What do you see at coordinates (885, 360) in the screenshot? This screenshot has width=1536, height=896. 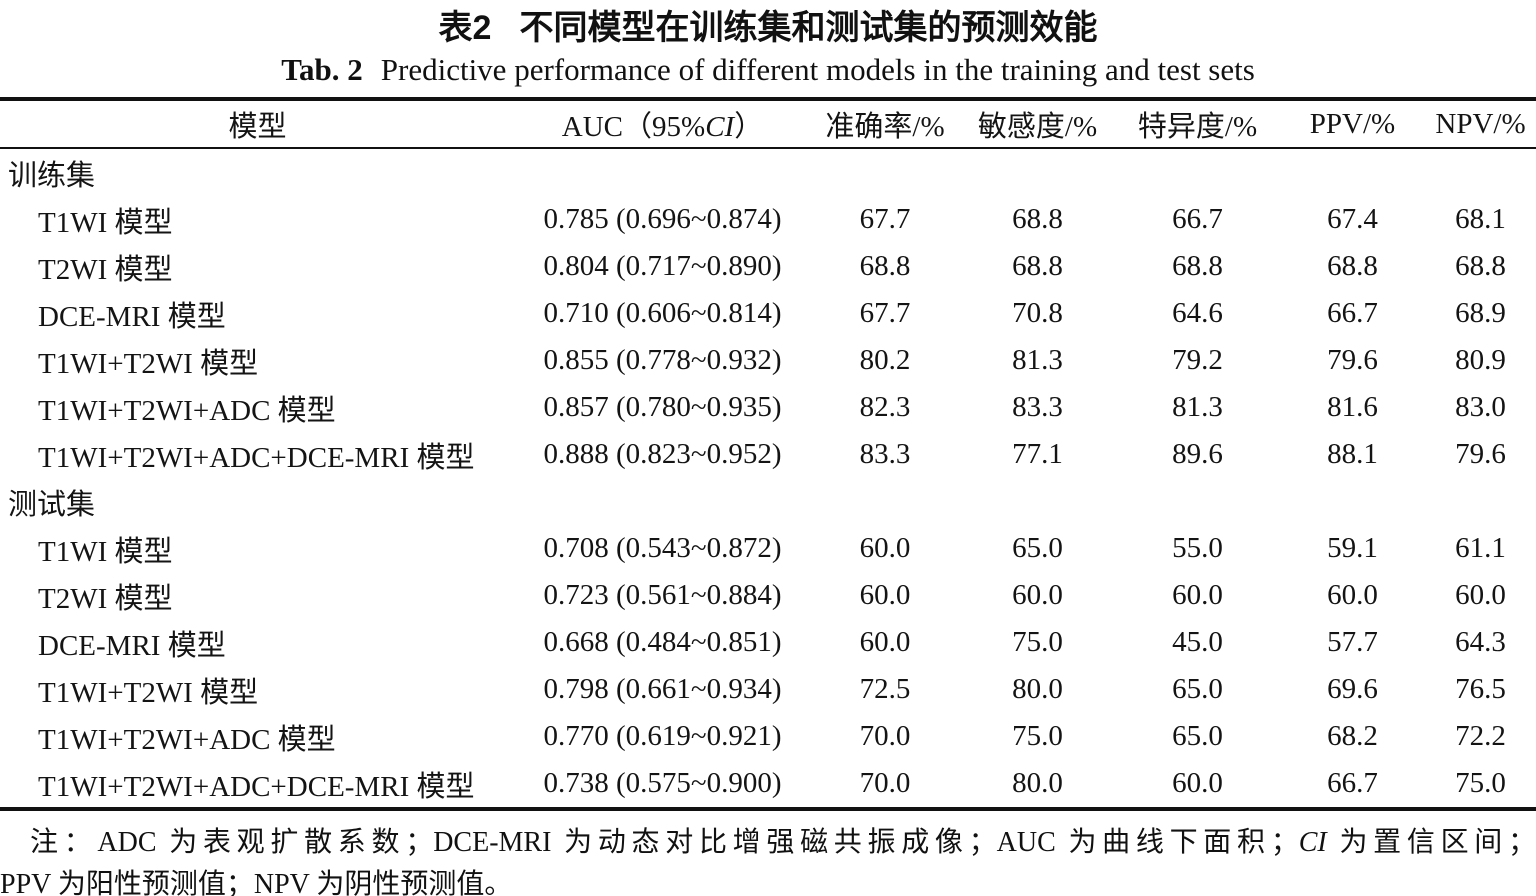 I see `accuracy-cell: 80.2` at bounding box center [885, 360].